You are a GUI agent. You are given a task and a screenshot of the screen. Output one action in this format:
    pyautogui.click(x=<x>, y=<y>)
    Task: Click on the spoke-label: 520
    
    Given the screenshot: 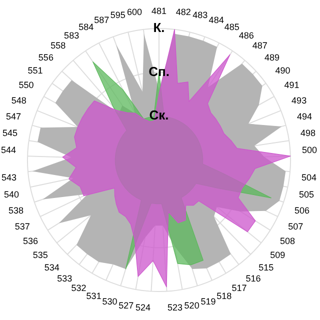 What is the action you would take?
    pyautogui.click(x=192, y=305)
    